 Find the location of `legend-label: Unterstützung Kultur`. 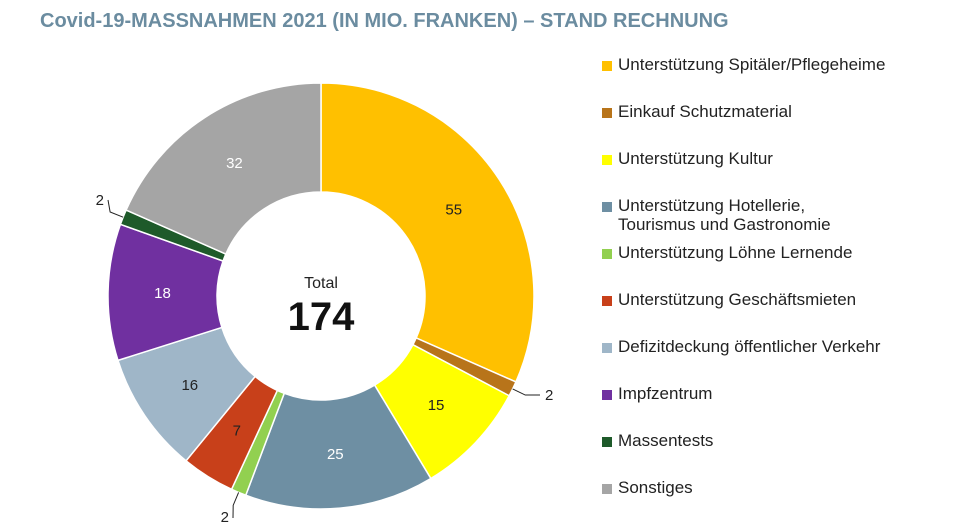

legend-label: Unterstützung Kultur is located at coordinates (695, 158).